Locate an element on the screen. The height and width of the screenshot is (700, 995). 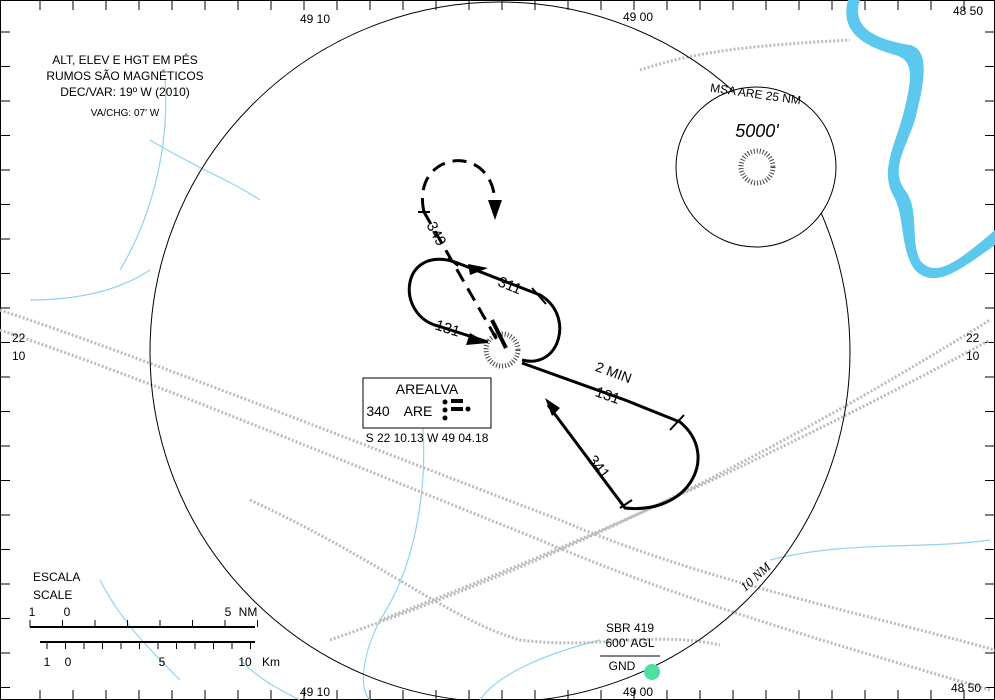
note: VA/CHG: 07' W is located at coordinates (125, 113).